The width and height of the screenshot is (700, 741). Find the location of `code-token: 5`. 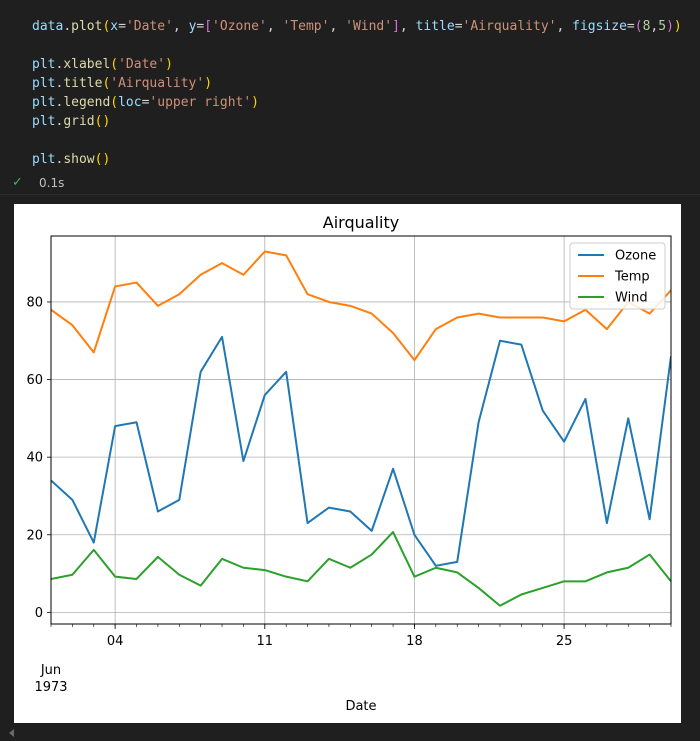

code-token: 5 is located at coordinates (662, 26).